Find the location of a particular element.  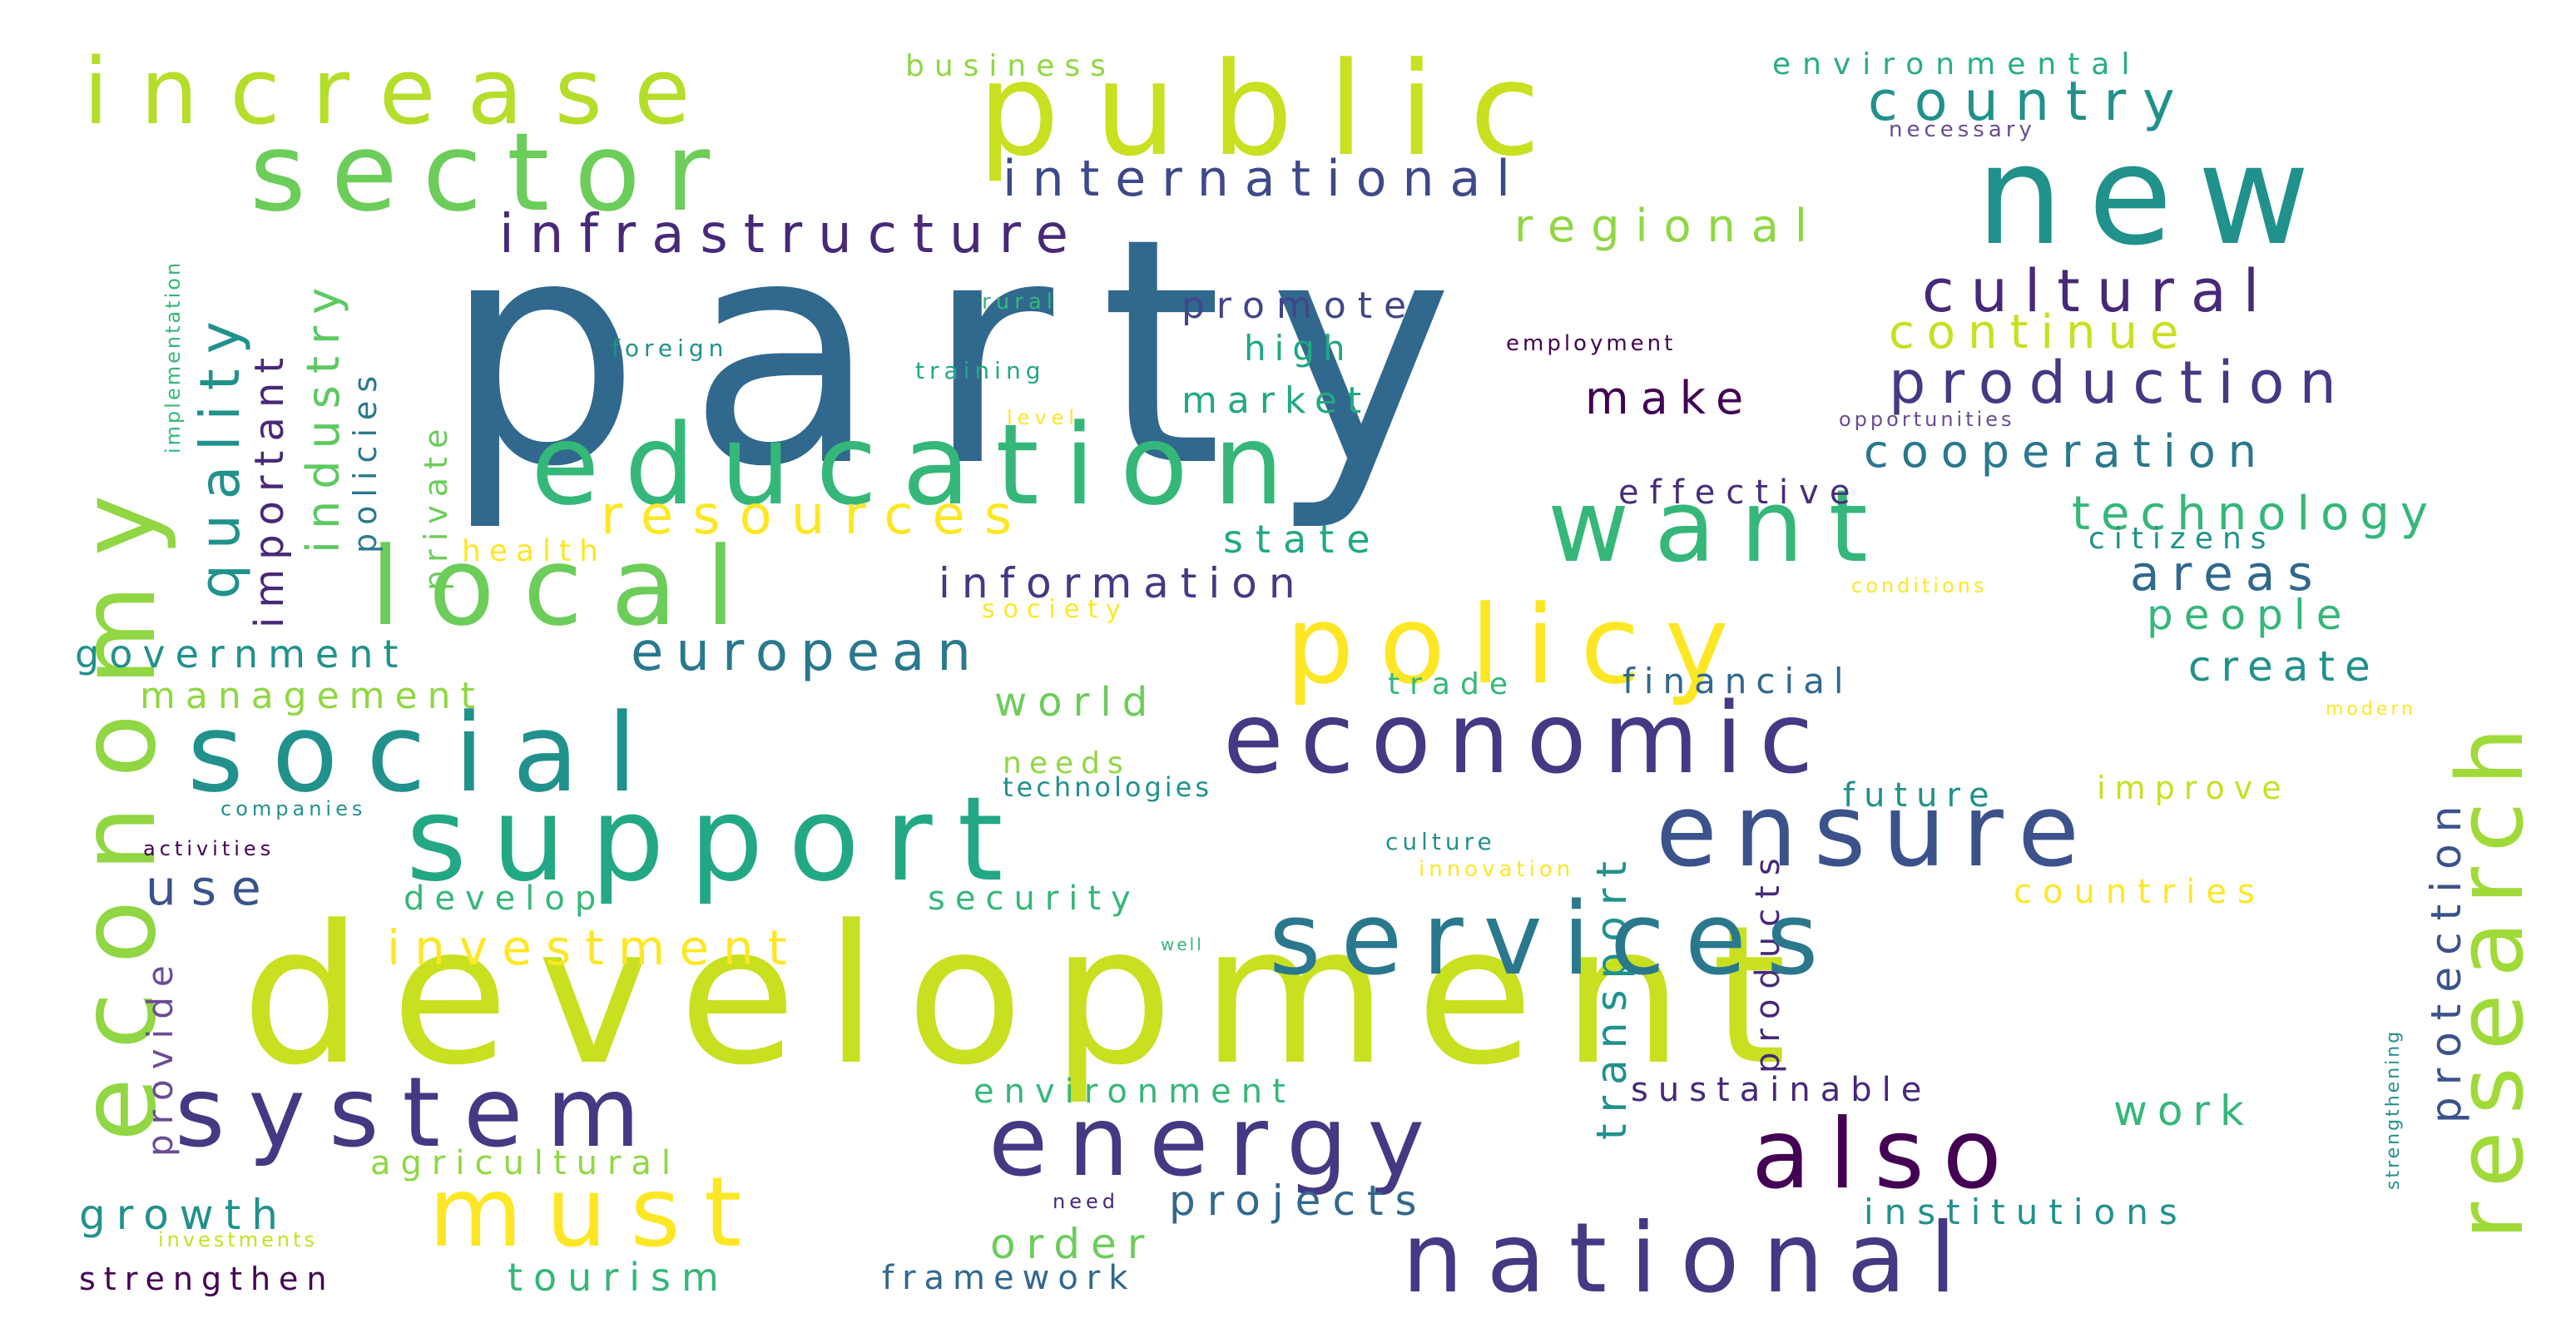

word-conditions: conditions is located at coordinates (1919, 585).